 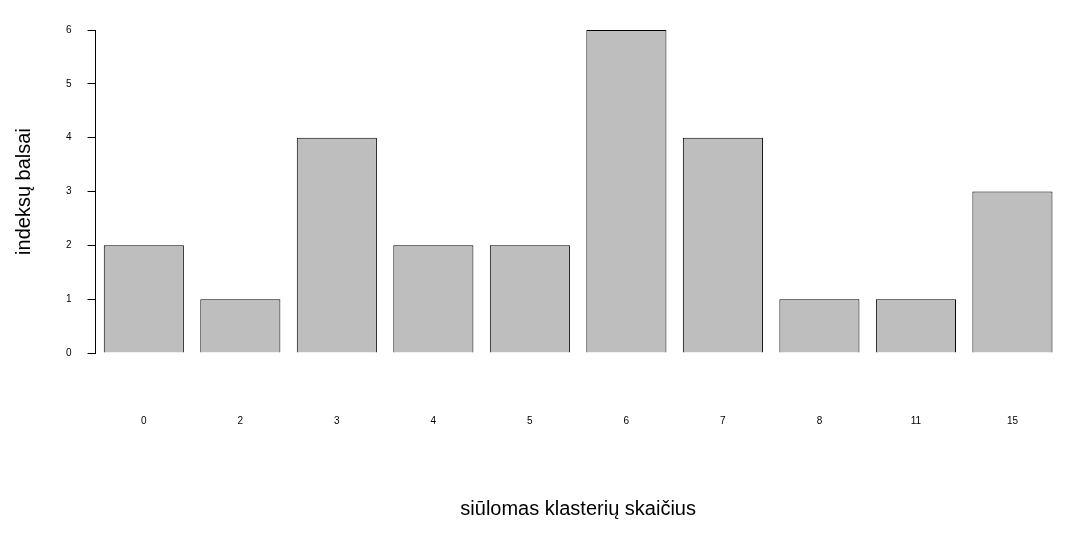 What do you see at coordinates (22, 191) in the screenshot?
I see `y-axis-title: indeksų balsai` at bounding box center [22, 191].